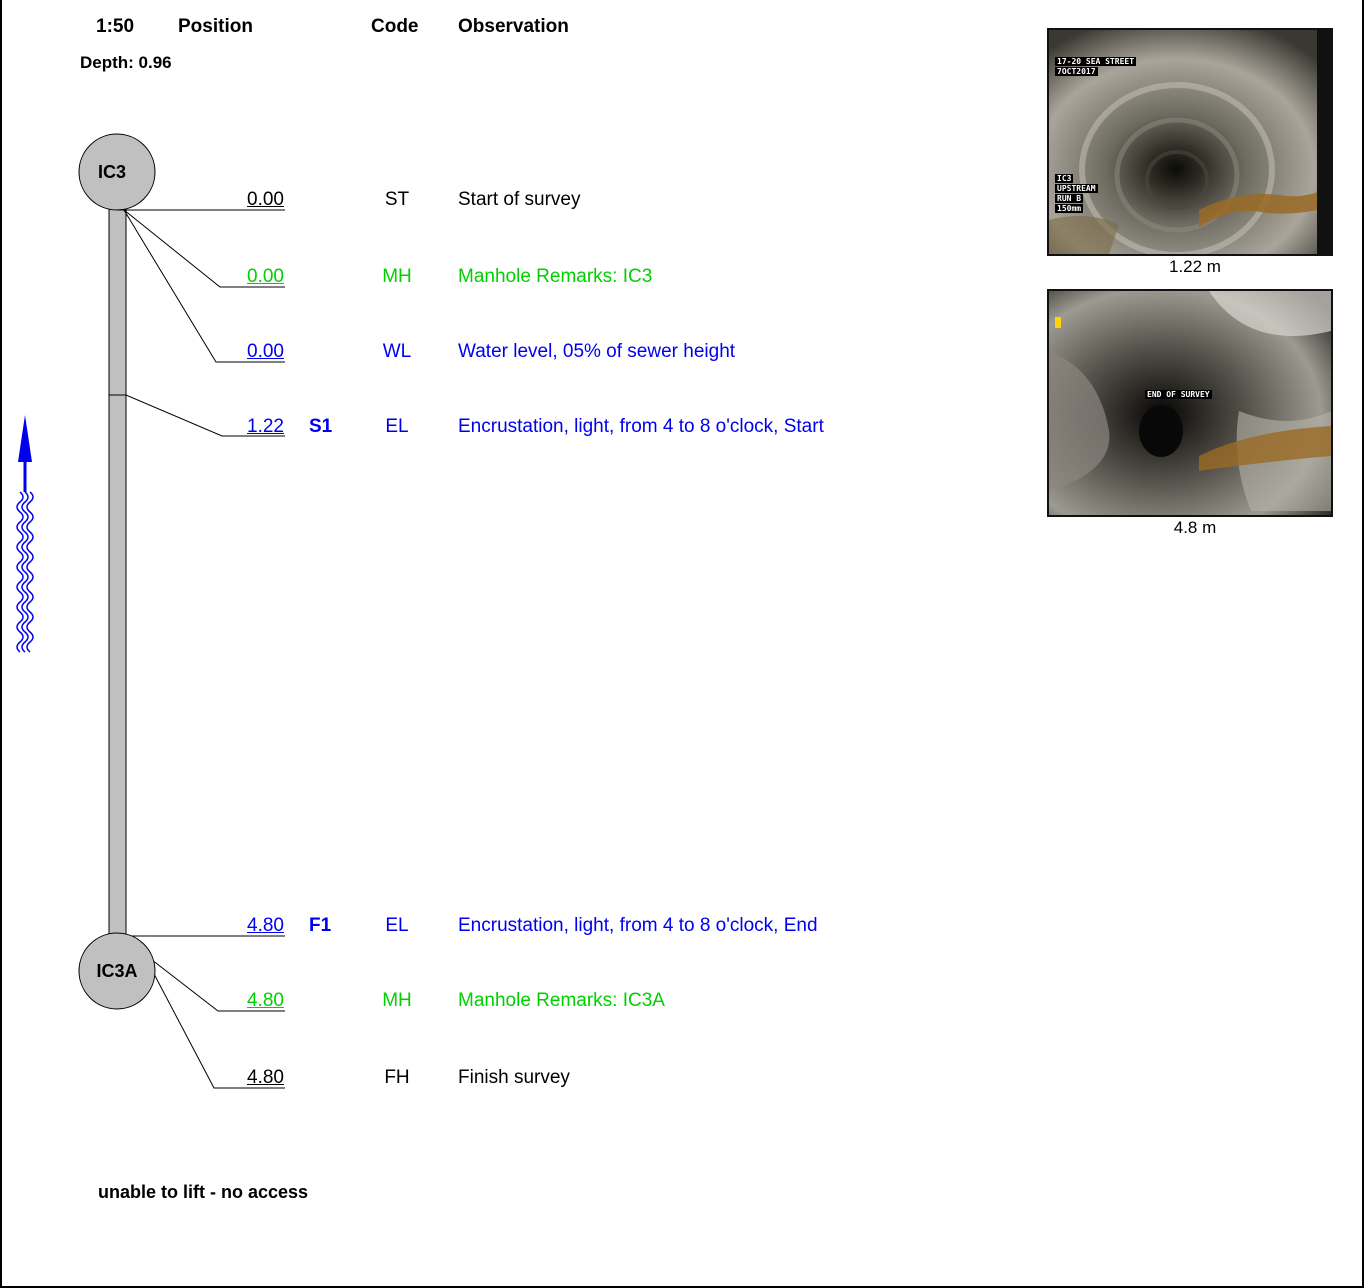 This screenshot has width=1367, height=1288. Describe the element at coordinates (213, 1020) in the screenshot. I see `leader-line-fh` at that location.